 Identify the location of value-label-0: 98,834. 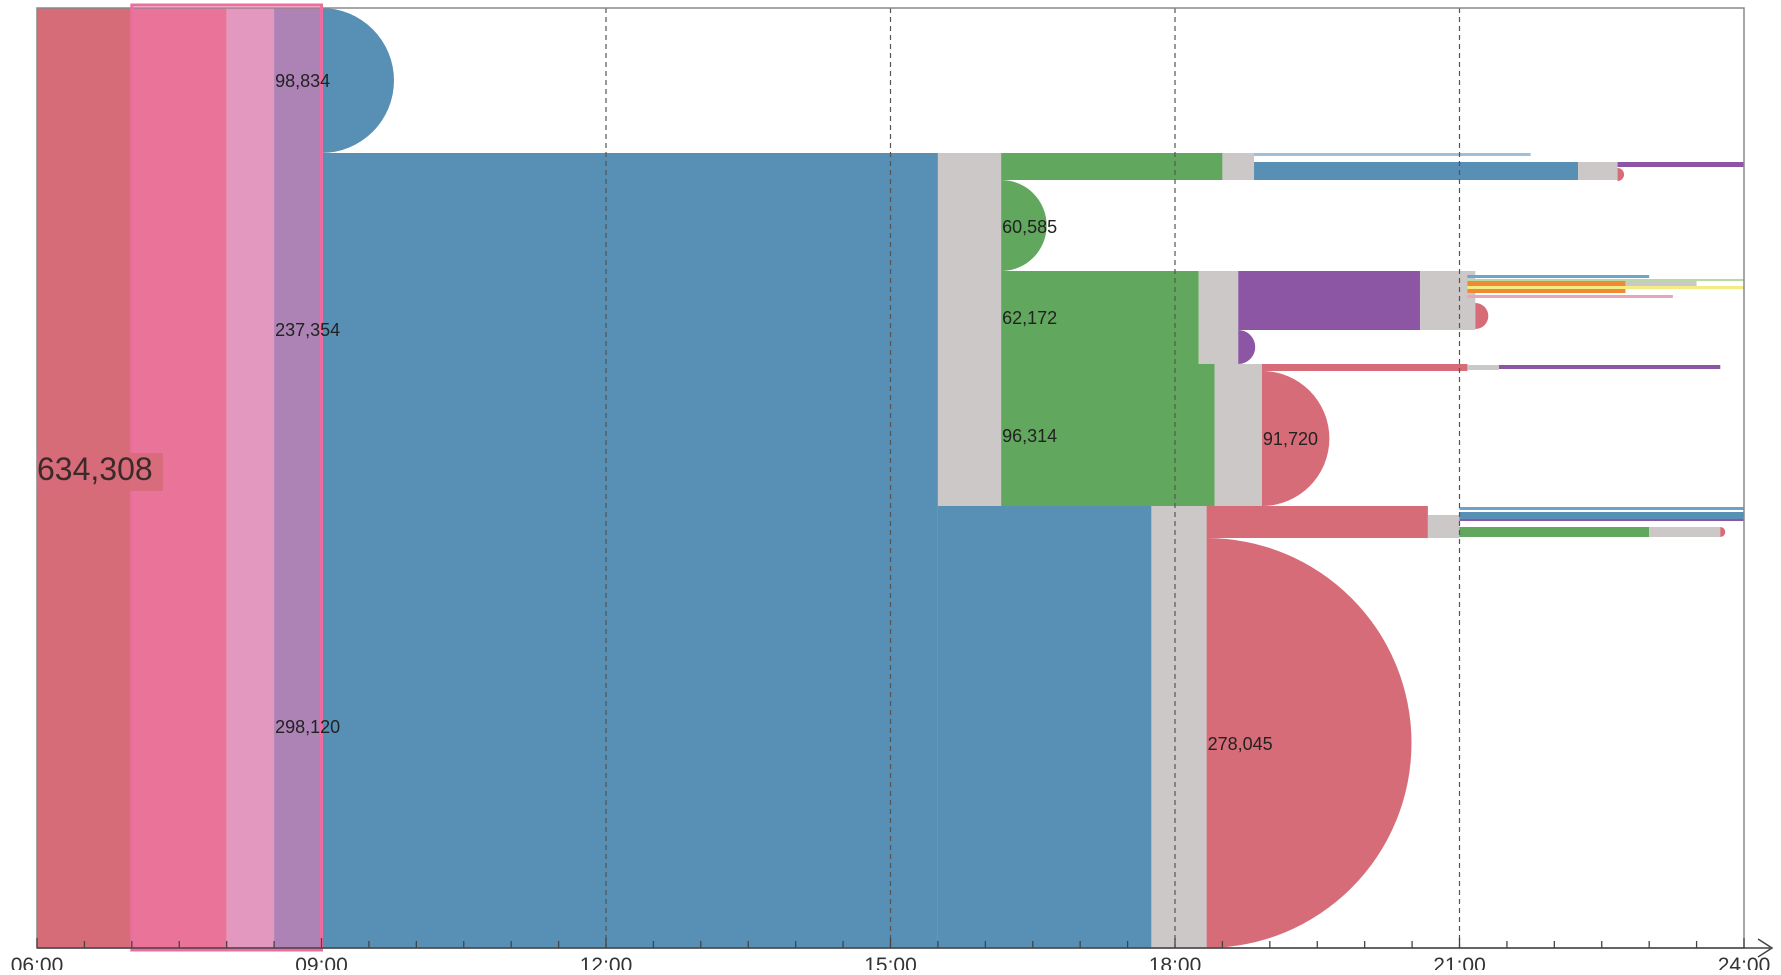
(302, 81).